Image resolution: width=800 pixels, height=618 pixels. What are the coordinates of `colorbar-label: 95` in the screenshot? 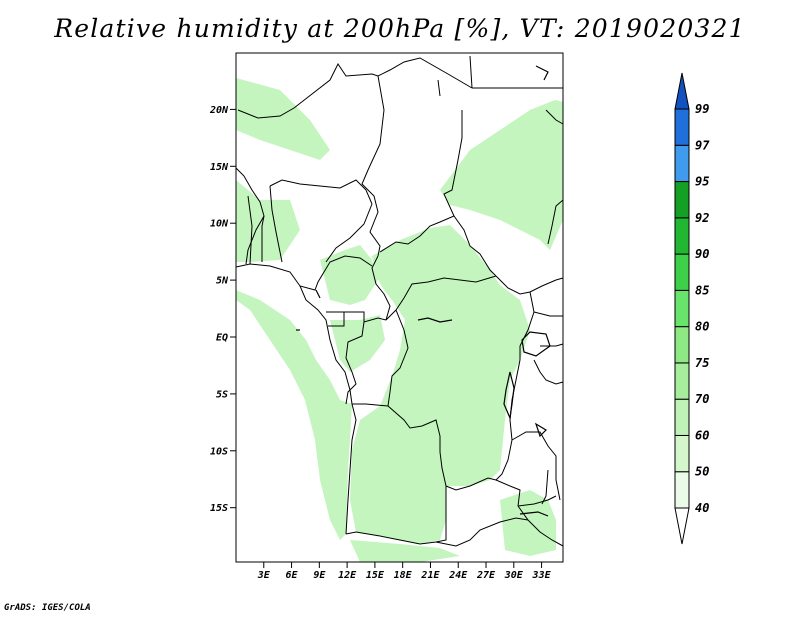 It's located at (702, 182).